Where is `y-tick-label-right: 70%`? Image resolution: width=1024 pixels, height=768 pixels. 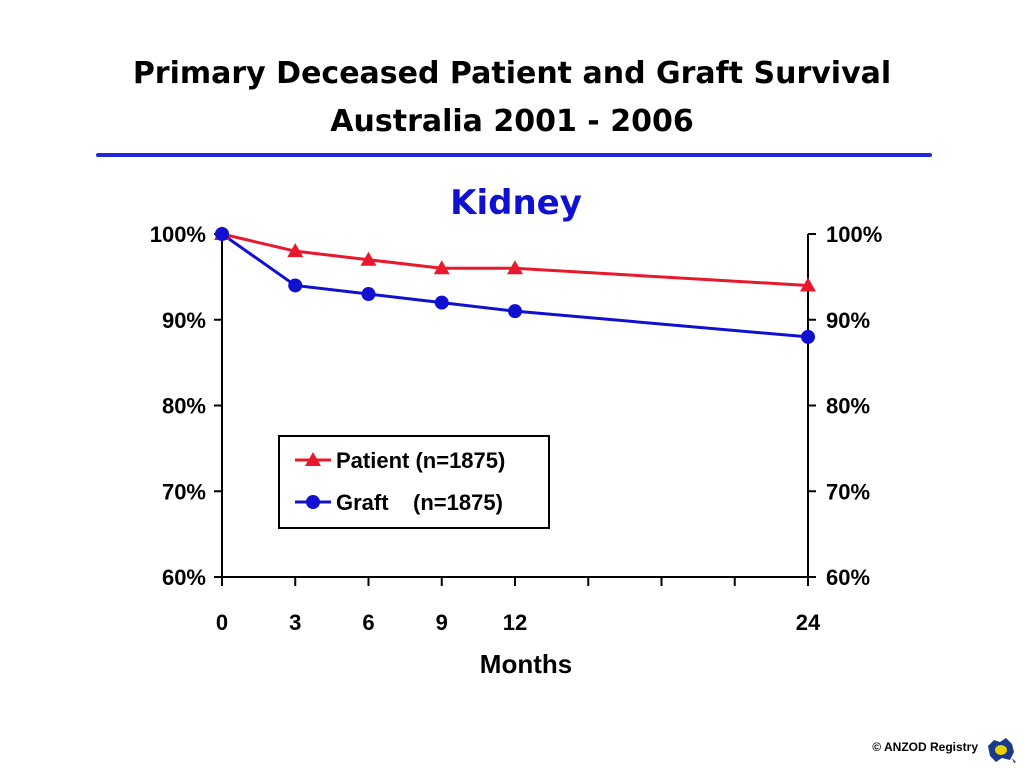 y-tick-label-right: 70% is located at coordinates (848, 491).